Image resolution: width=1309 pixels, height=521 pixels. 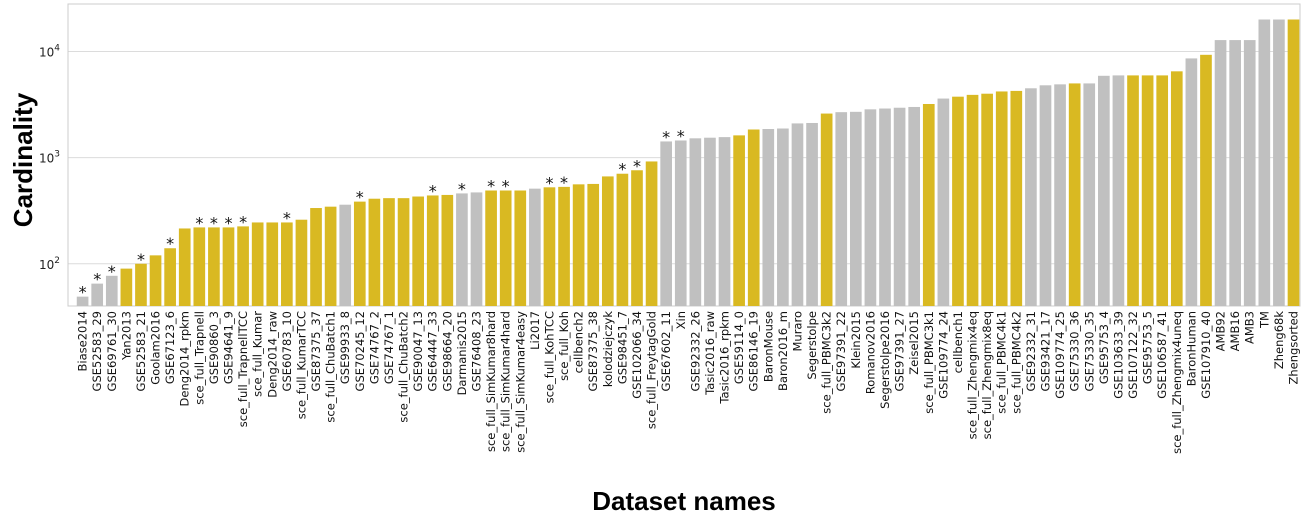 What do you see at coordinates (841, 351) in the screenshot?
I see `x-tick-label-52: GSE97391_22` at bounding box center [841, 351].